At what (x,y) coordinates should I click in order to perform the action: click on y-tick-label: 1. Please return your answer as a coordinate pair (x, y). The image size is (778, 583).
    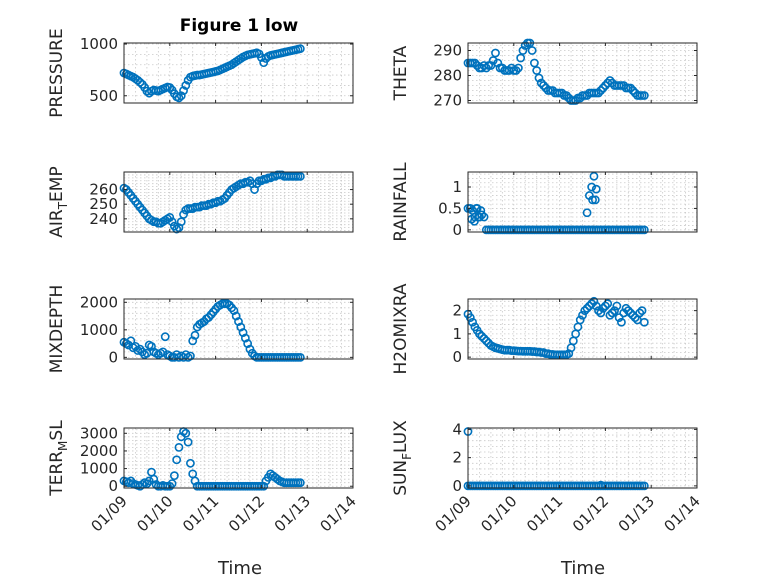
    Looking at the image, I should click on (457, 334).